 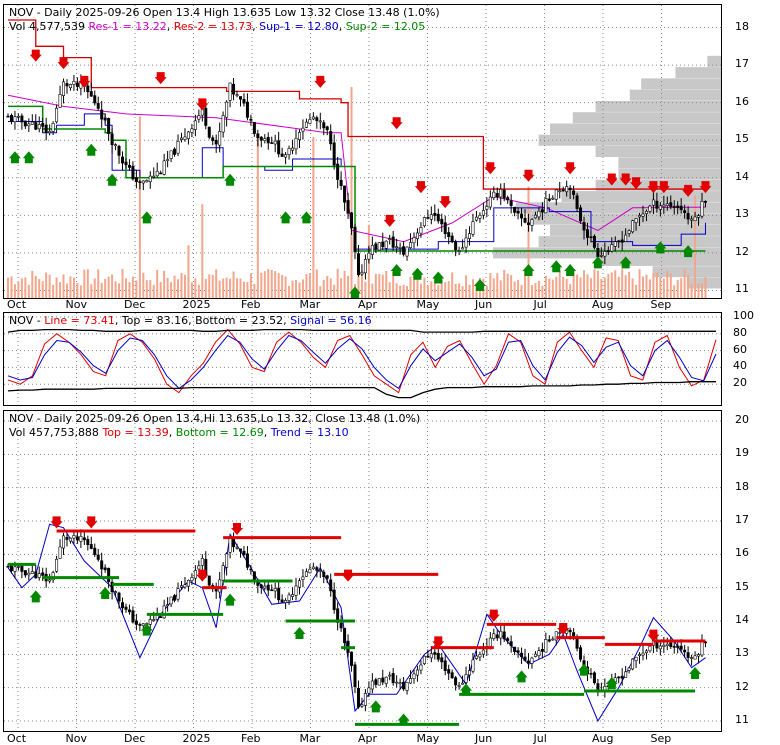 What do you see at coordinates (742, 553) in the screenshot?
I see `trend-y-tick: 16` at bounding box center [742, 553].